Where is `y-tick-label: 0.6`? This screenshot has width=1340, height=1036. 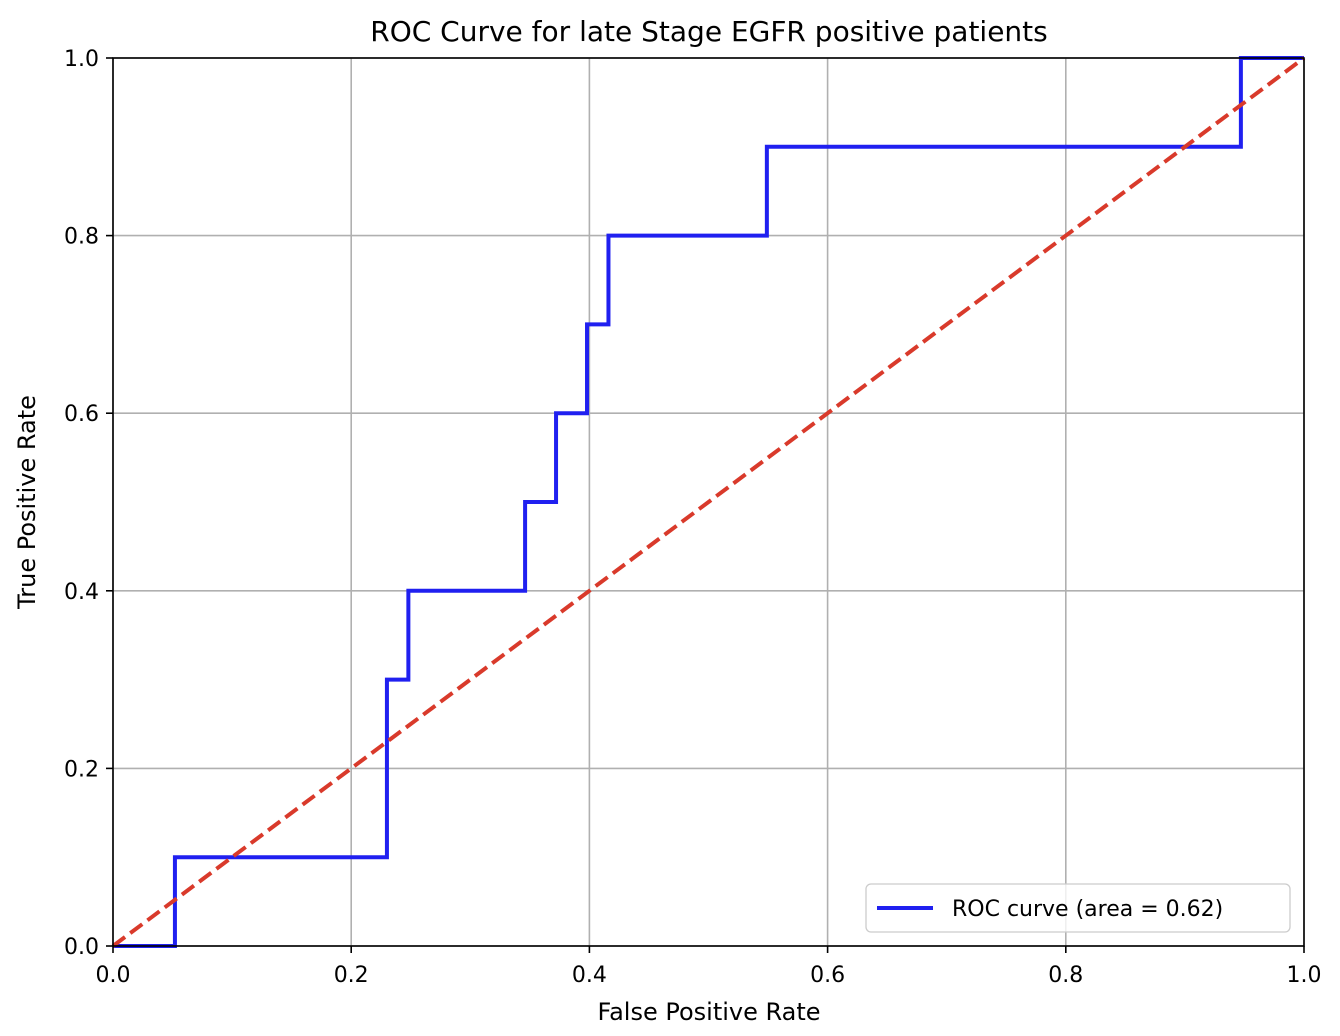
y-tick-label: 0.6 is located at coordinates (81, 414).